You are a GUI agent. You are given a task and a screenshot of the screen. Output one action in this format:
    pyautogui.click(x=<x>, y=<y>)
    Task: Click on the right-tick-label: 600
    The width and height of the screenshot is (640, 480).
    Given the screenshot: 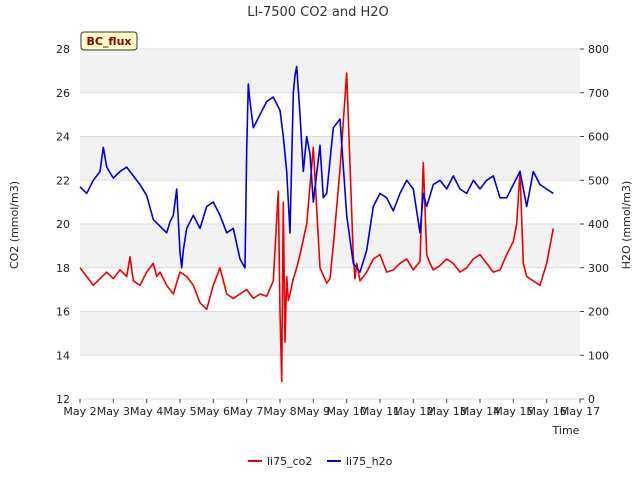 What is the action you would take?
    pyautogui.click(x=598, y=137)
    